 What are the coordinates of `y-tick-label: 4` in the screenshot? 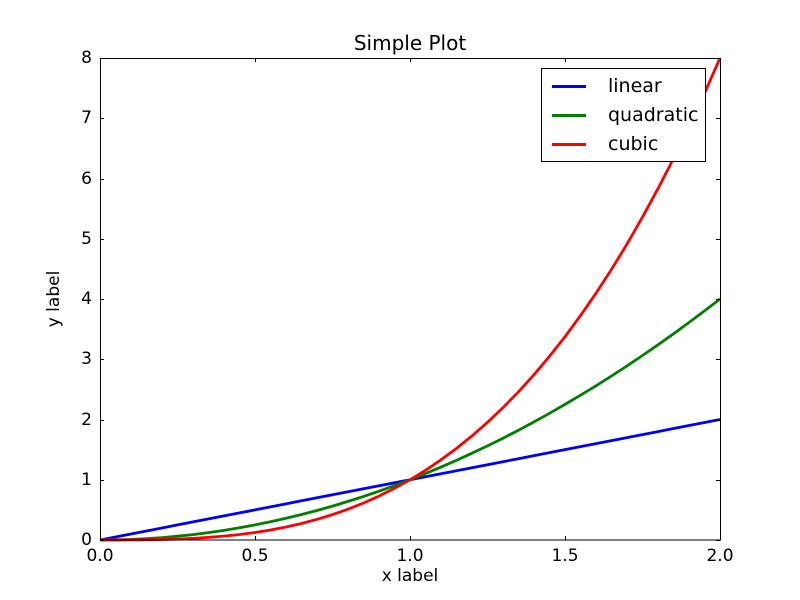 It's located at (86, 299).